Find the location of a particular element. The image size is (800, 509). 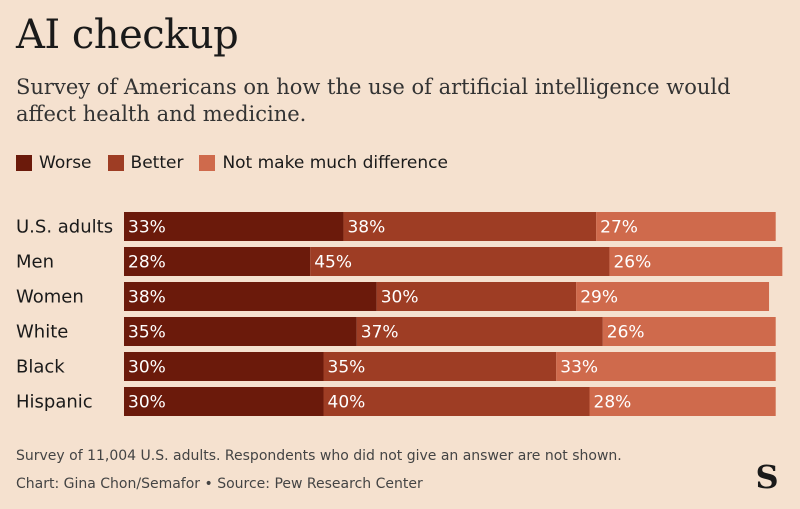

data-label-white-no-difference: 26% is located at coordinates (626, 333).